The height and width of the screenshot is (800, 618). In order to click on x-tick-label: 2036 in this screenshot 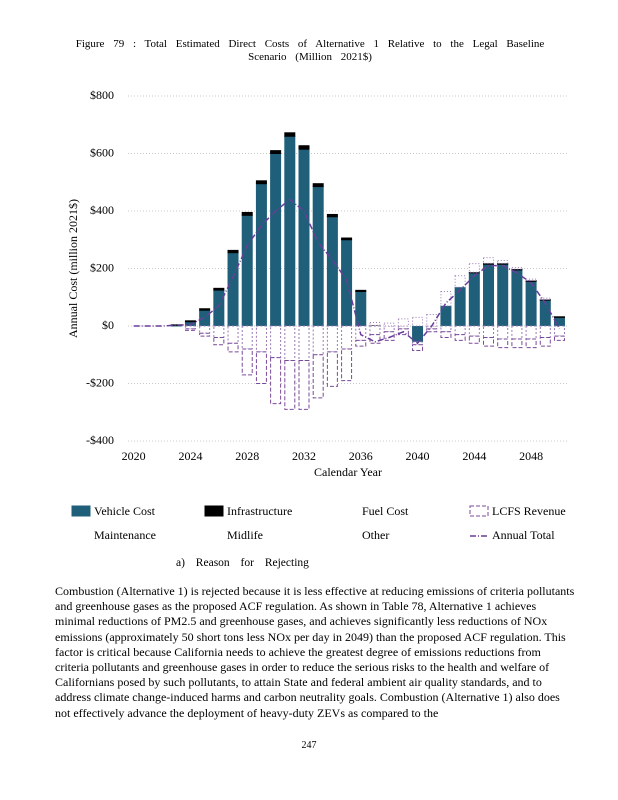, I will do `click(361, 456)`.